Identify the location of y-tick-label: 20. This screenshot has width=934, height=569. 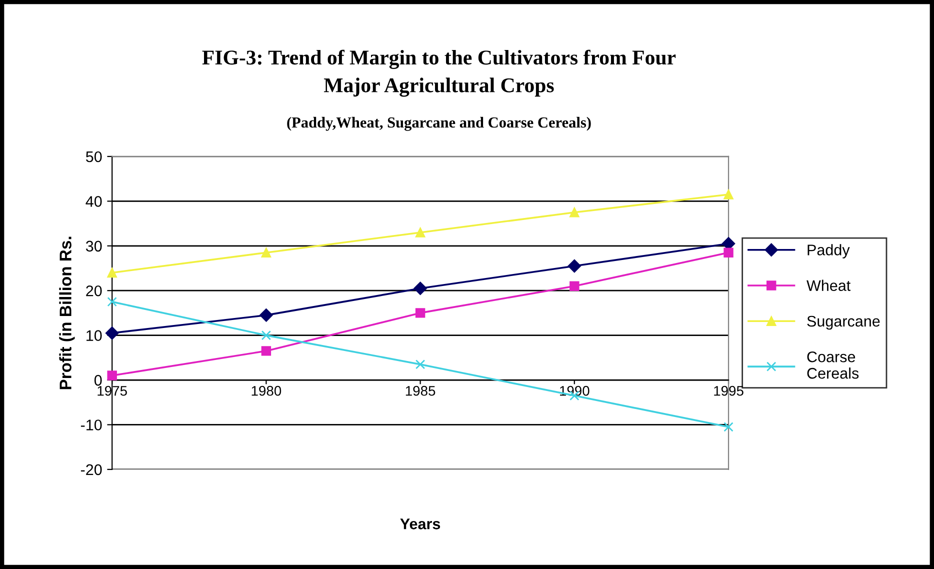
(94, 290).